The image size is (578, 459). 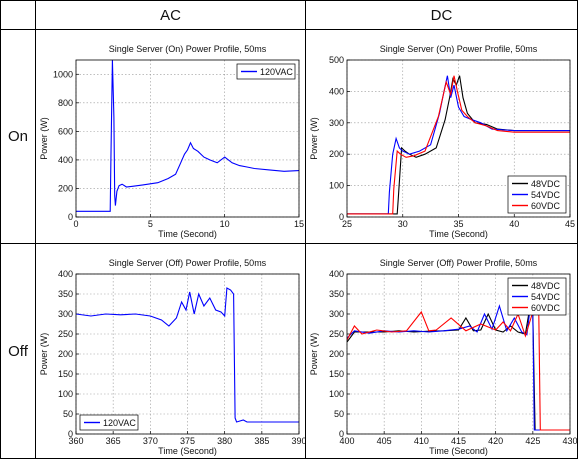 I want to click on x-tick-label: 405, so click(x=384, y=441).